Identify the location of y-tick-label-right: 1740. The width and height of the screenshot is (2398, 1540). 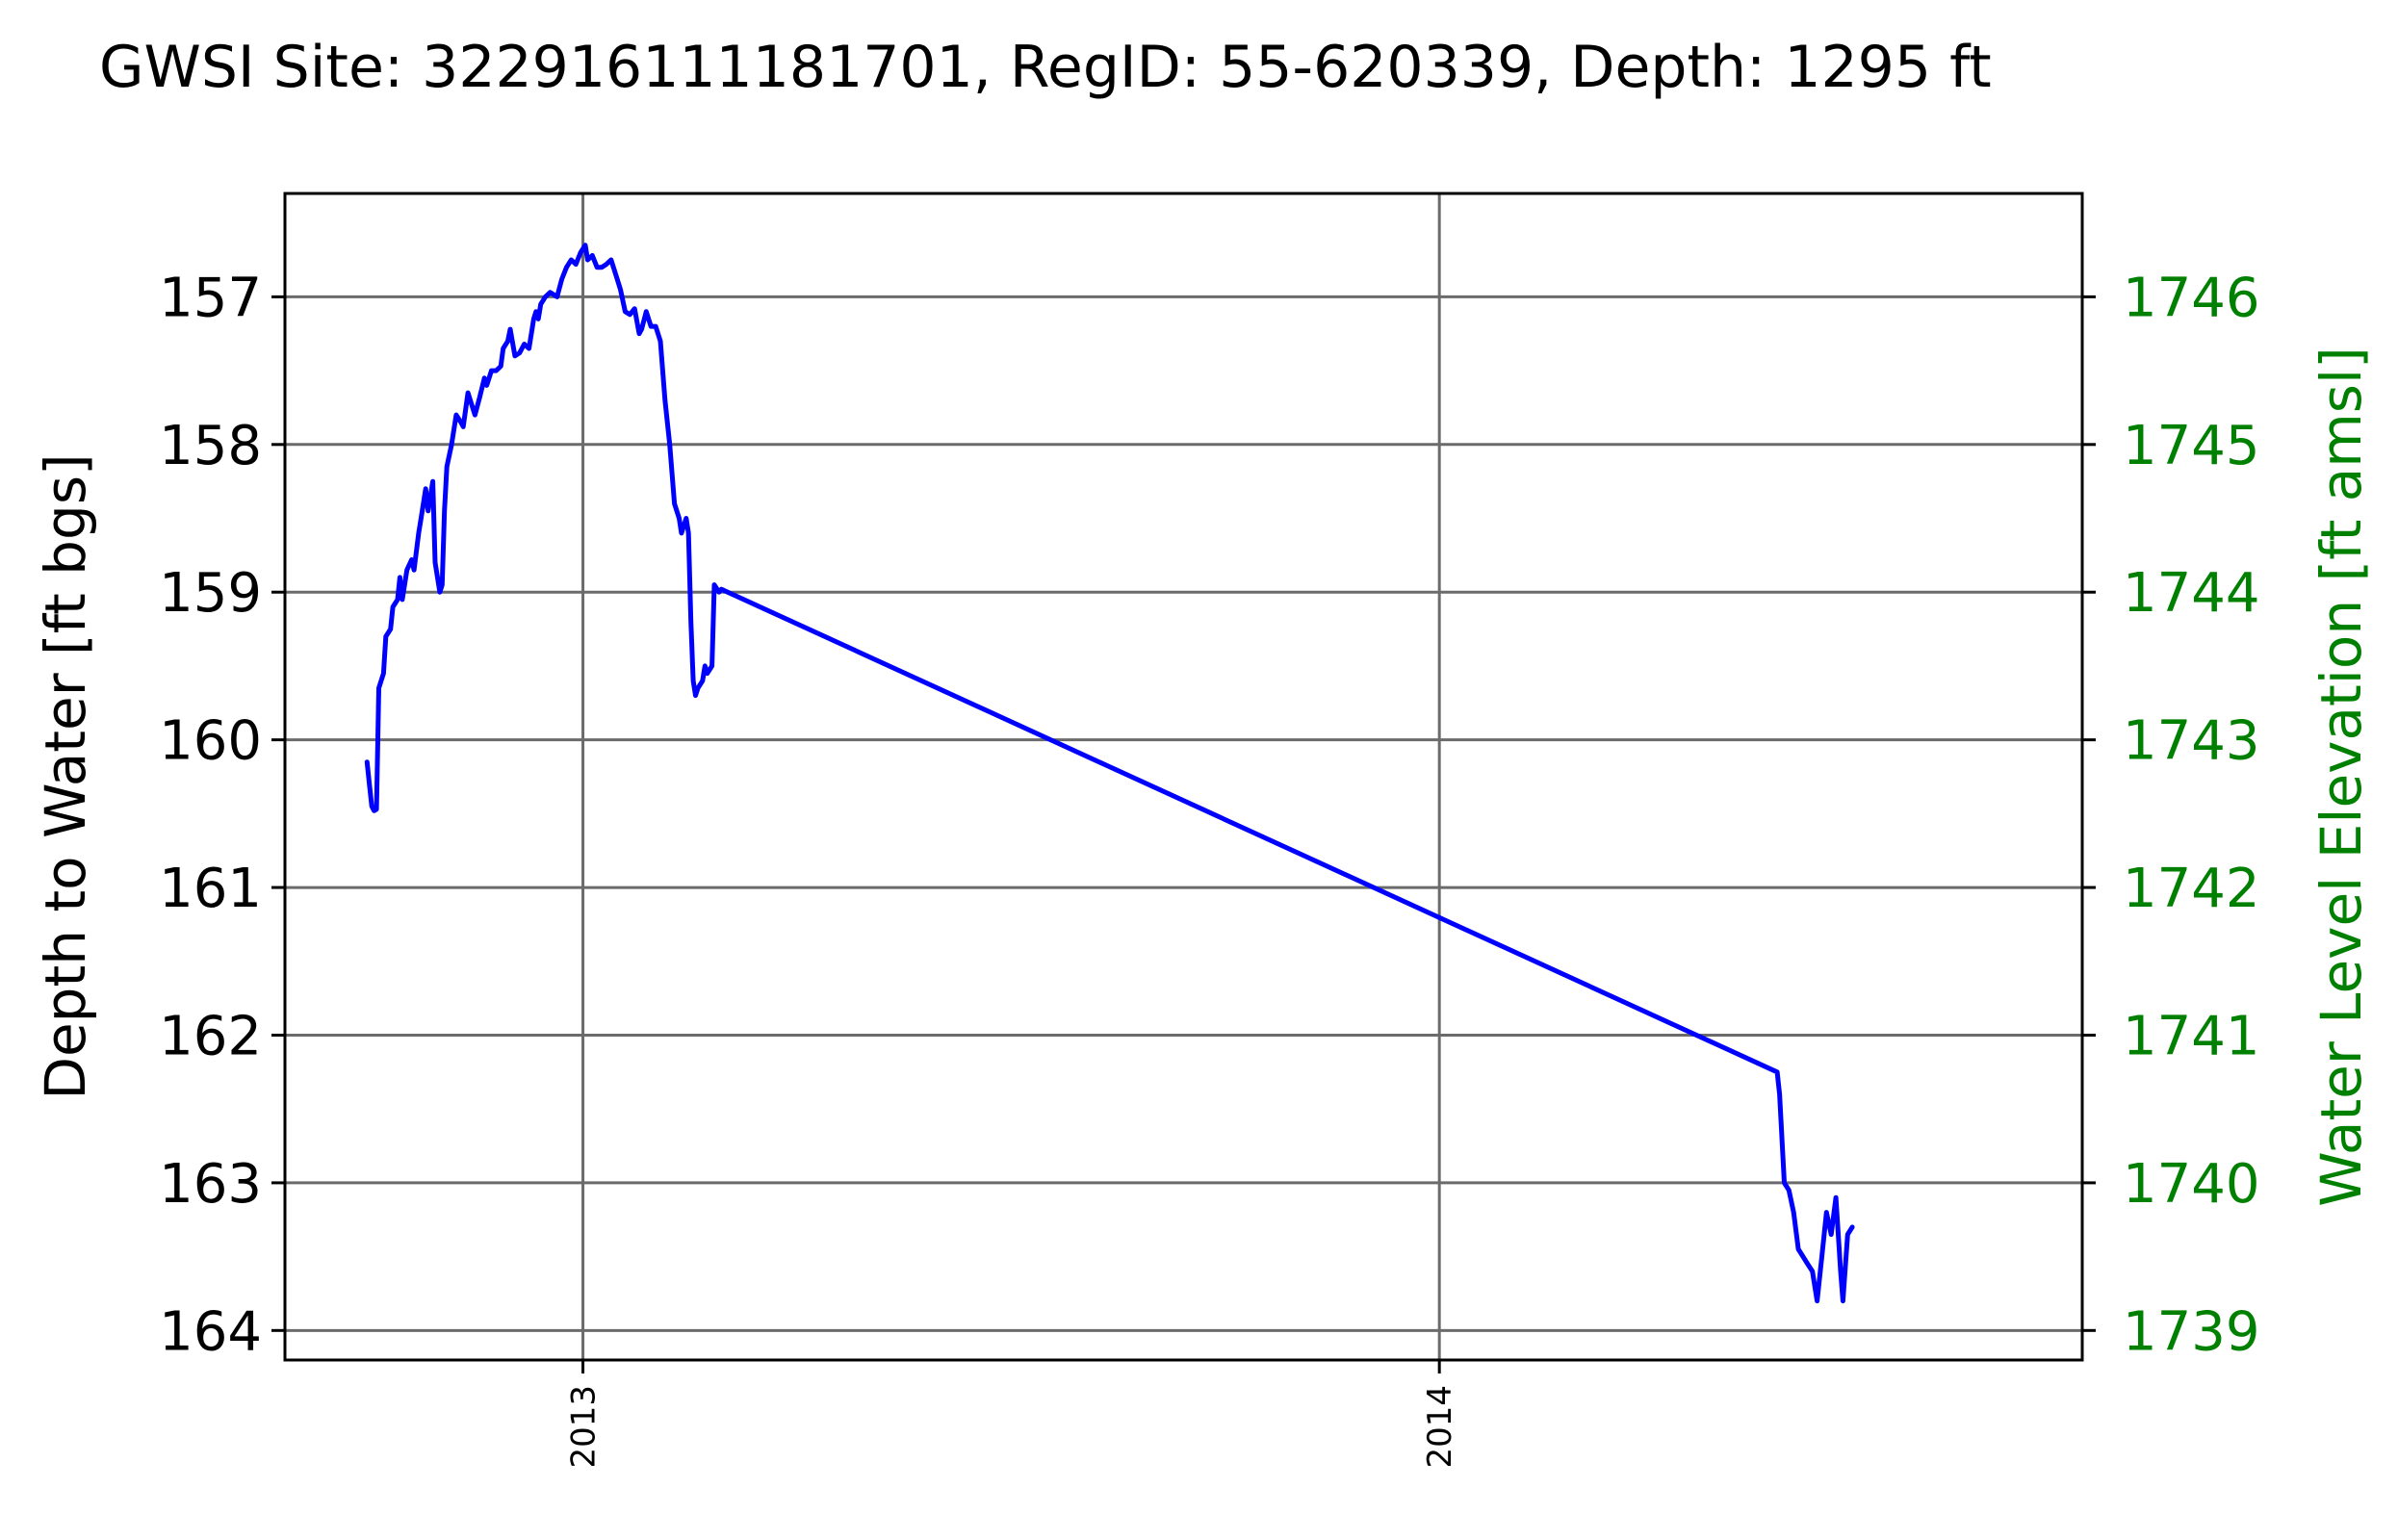
(2191, 1184).